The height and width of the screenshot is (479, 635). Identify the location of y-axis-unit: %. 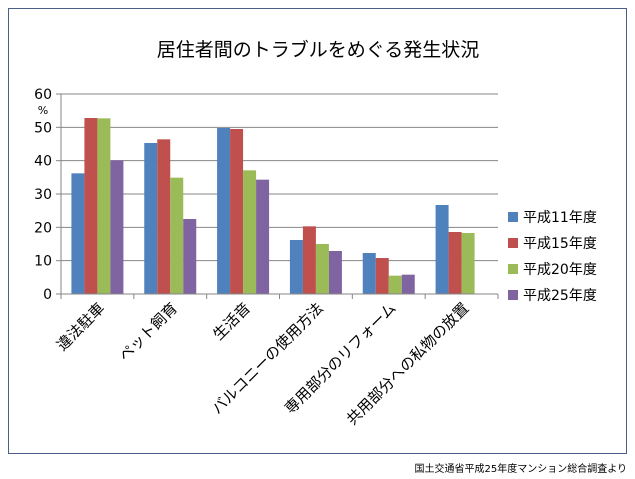
(43, 110).